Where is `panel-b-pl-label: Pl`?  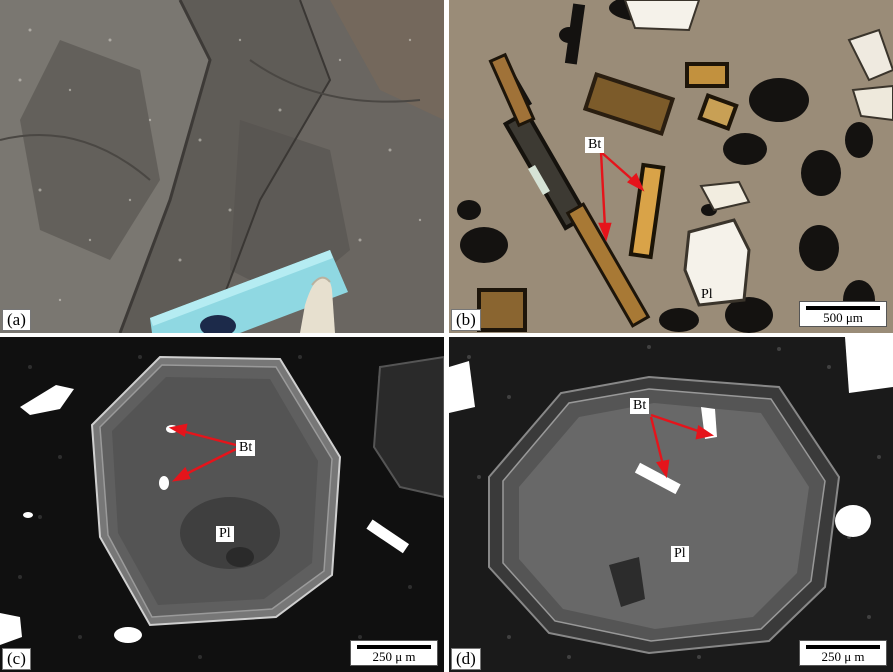
panel-b-pl-label: Pl is located at coordinates (707, 294).